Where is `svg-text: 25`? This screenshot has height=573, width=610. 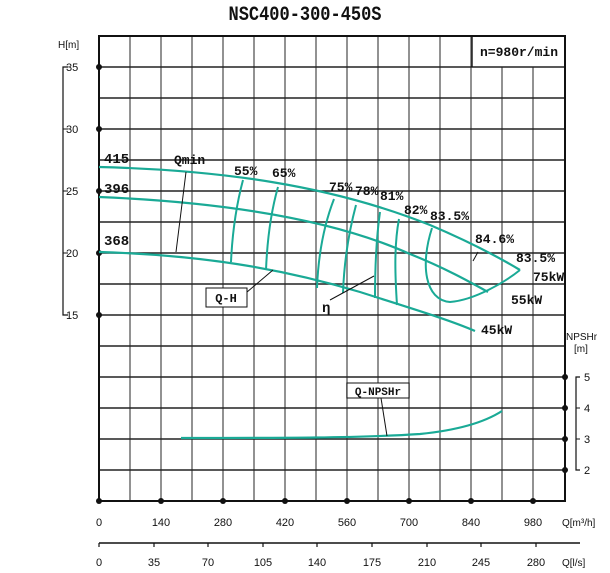
svg-text: 25 is located at coordinates (72, 192).